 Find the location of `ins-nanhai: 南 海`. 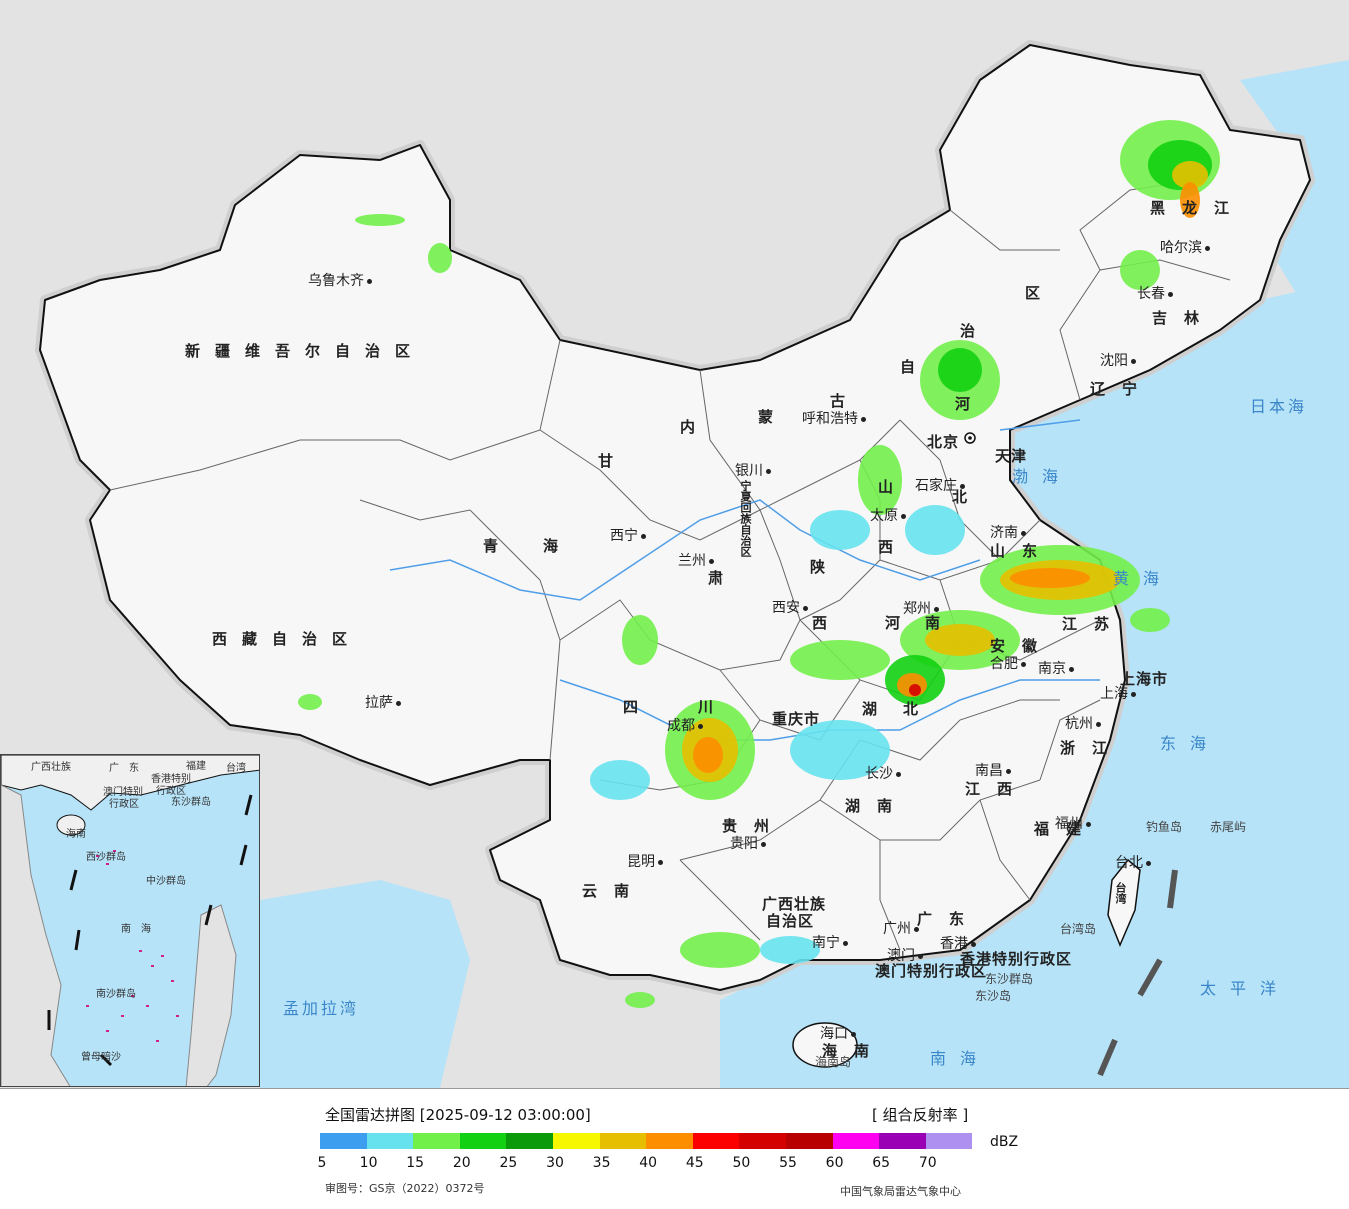

ins-nanhai: 南 海 is located at coordinates (136, 929).